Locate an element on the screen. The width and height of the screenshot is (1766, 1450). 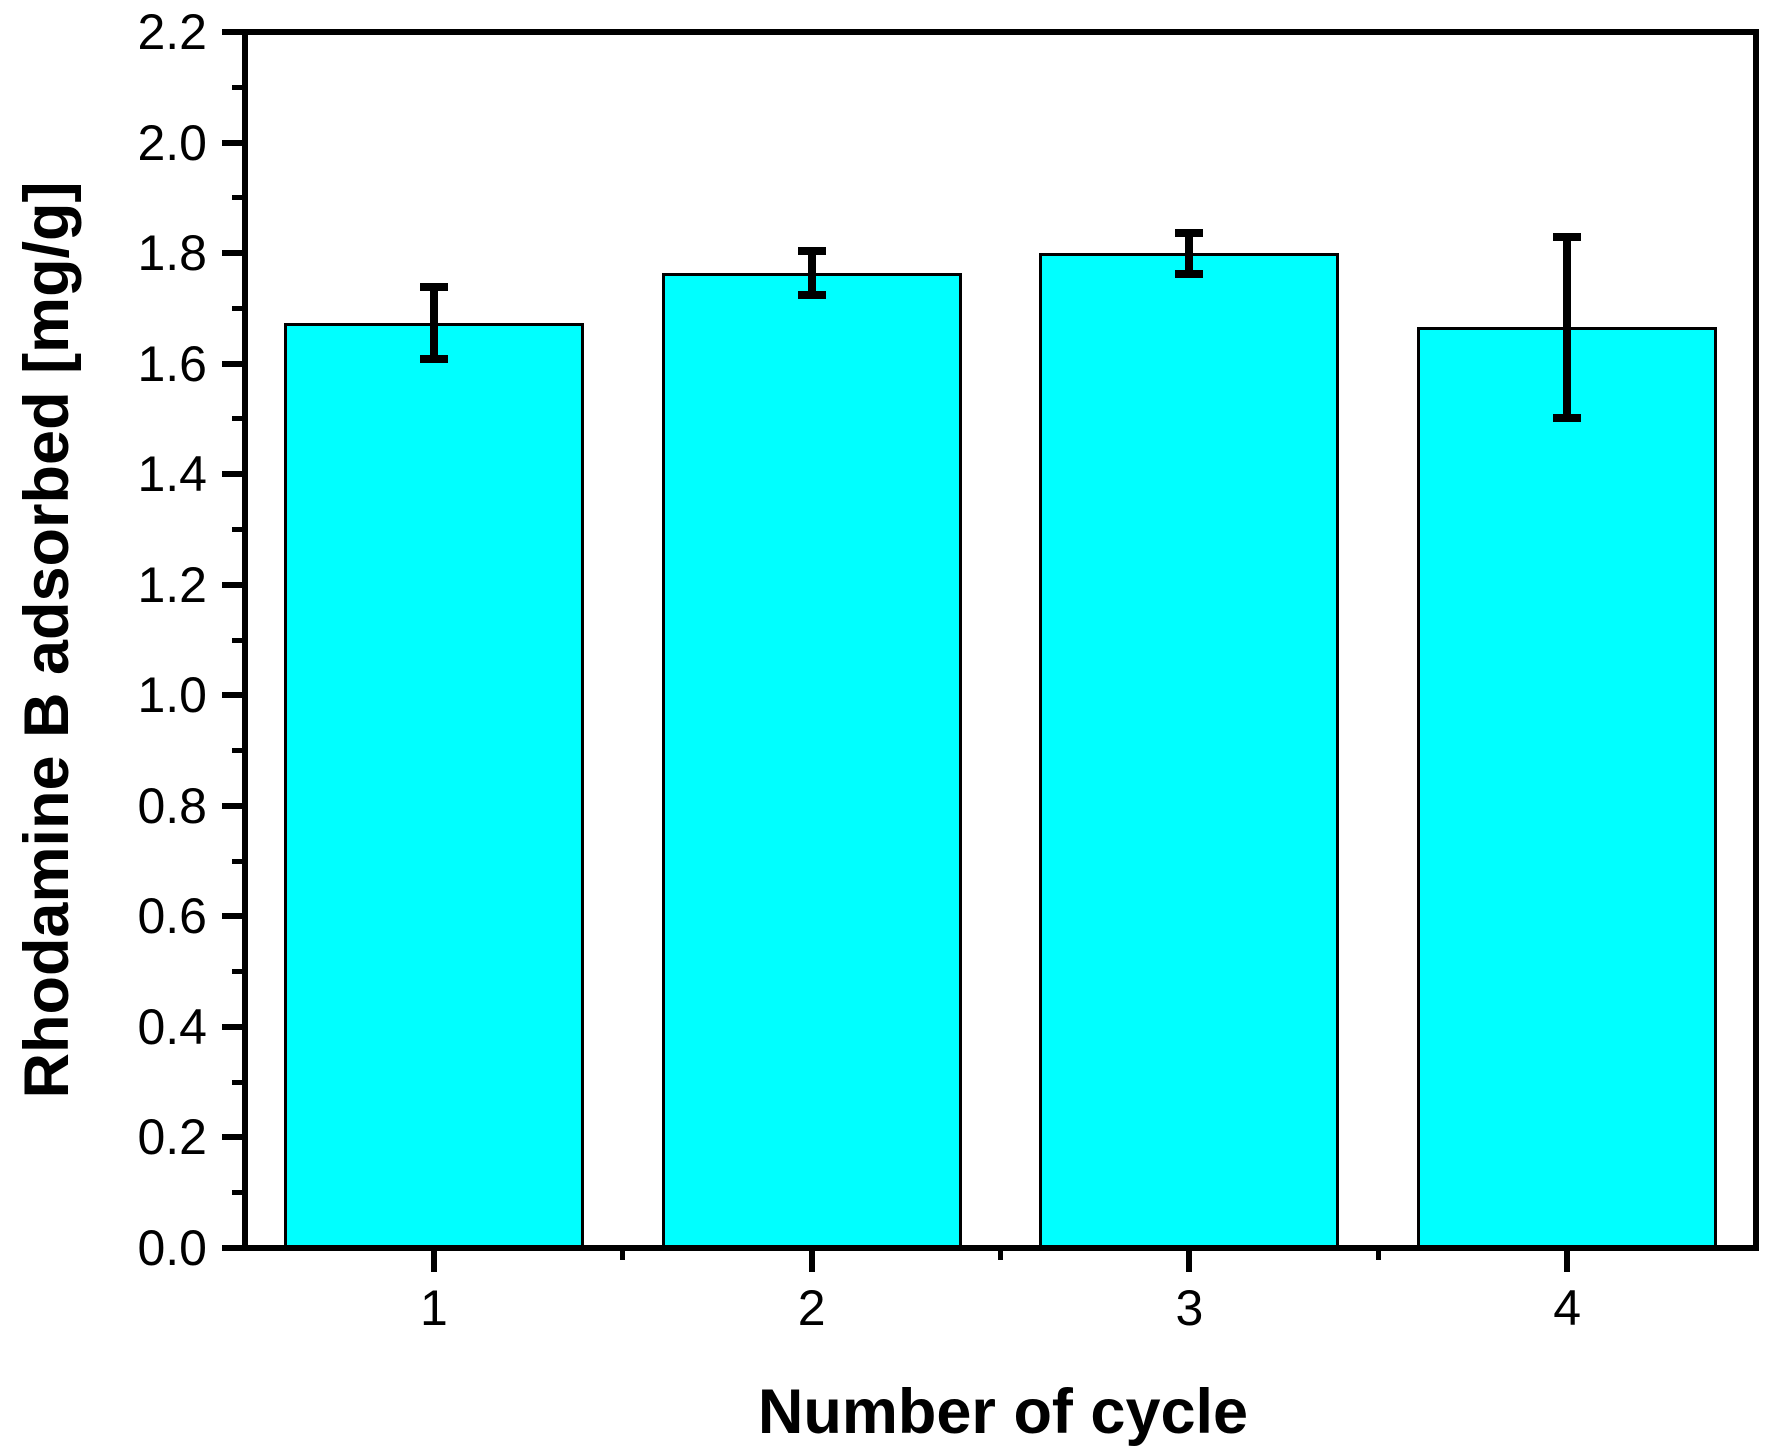
y-tick-label: 0.8 is located at coordinates (172, 805).